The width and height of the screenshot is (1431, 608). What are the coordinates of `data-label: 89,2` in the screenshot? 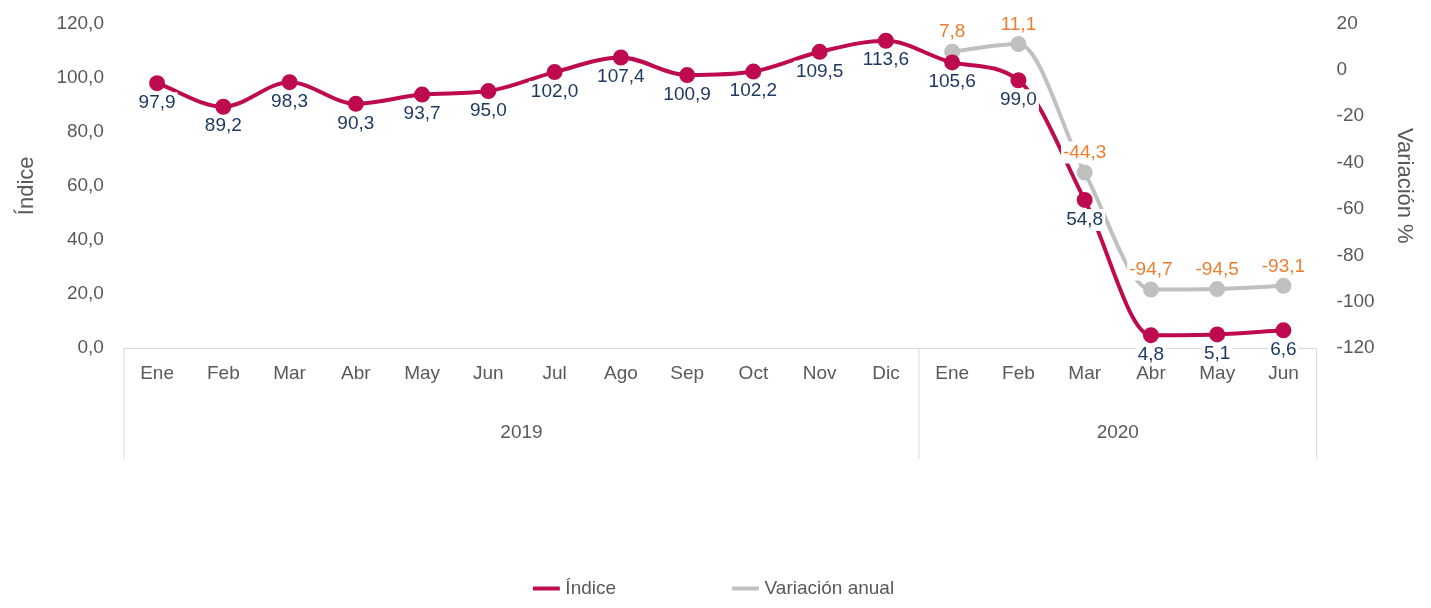 It's located at (223, 125).